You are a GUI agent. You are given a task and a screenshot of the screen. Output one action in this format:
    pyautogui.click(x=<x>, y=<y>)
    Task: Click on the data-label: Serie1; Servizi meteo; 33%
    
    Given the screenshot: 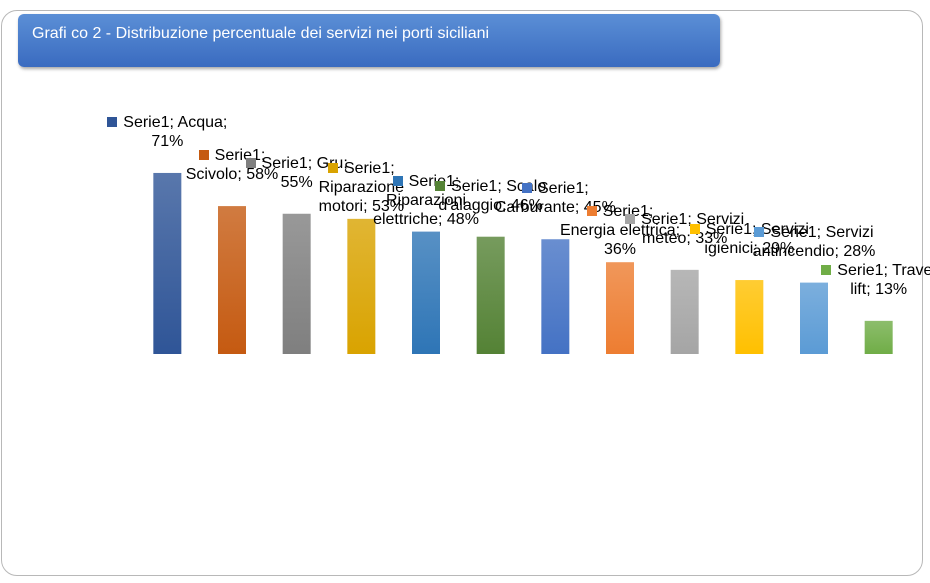 What is the action you would take?
    pyautogui.click(x=685, y=229)
    